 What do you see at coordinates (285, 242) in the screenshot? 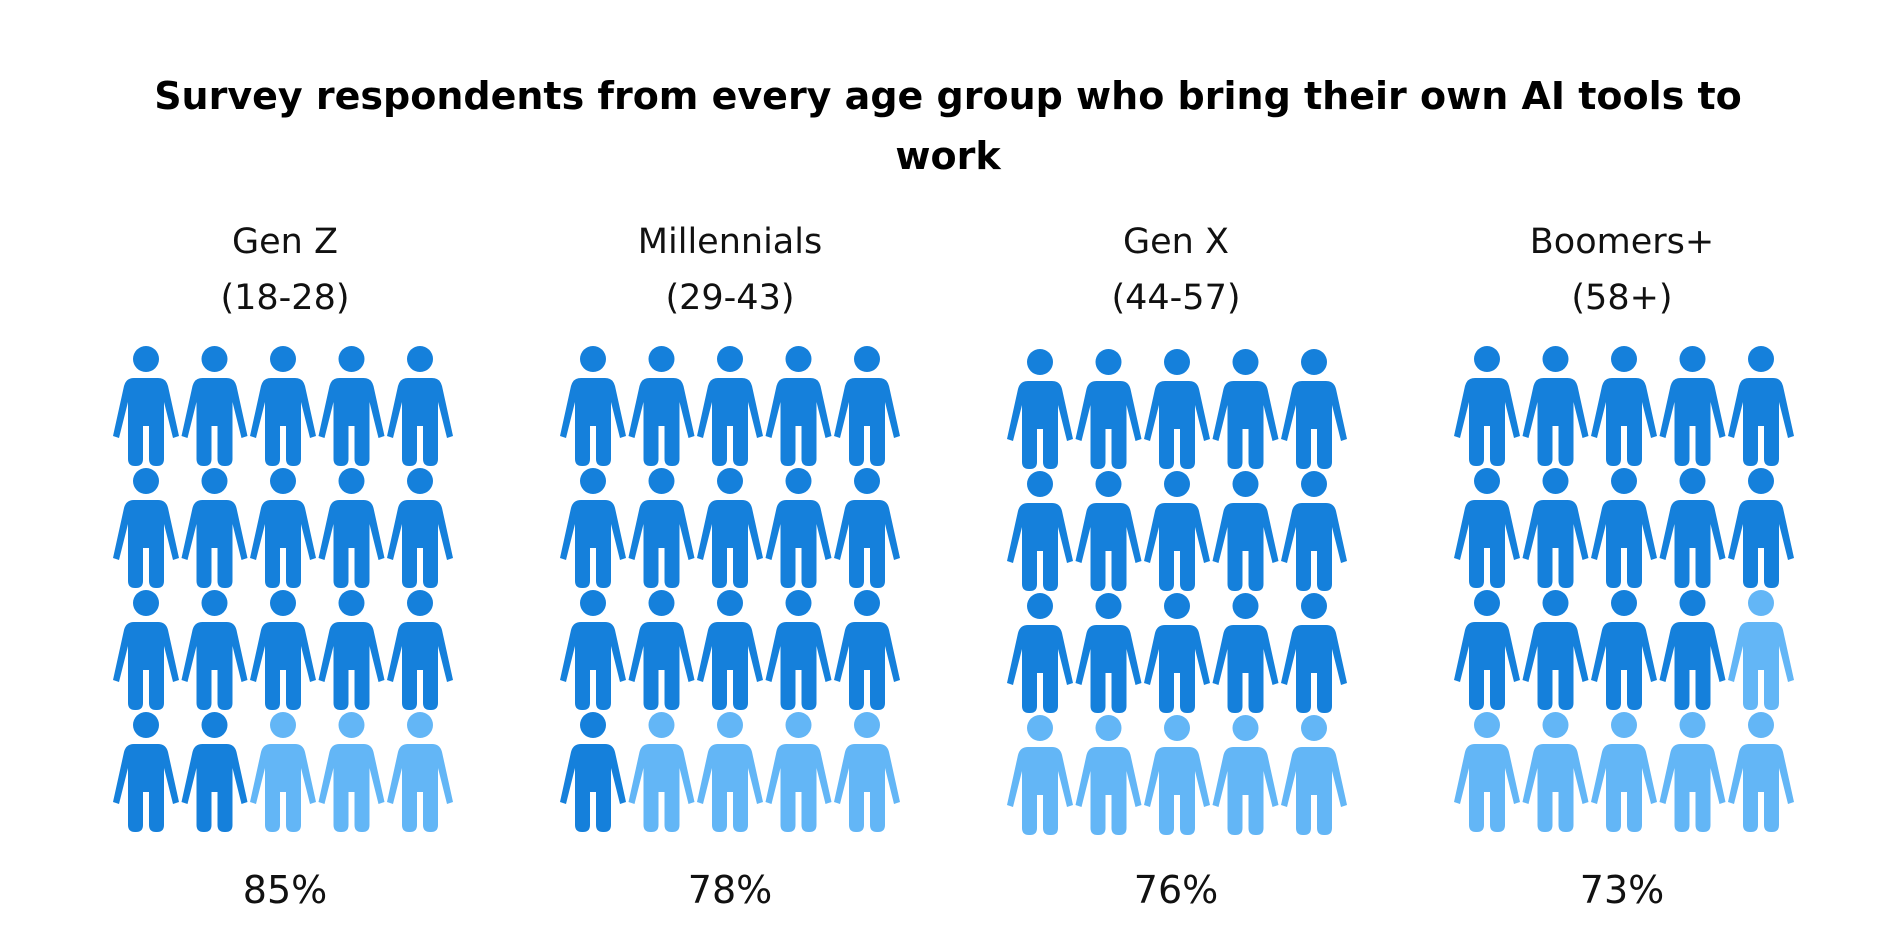
I see `group-name: Gen Z` at bounding box center [285, 242].